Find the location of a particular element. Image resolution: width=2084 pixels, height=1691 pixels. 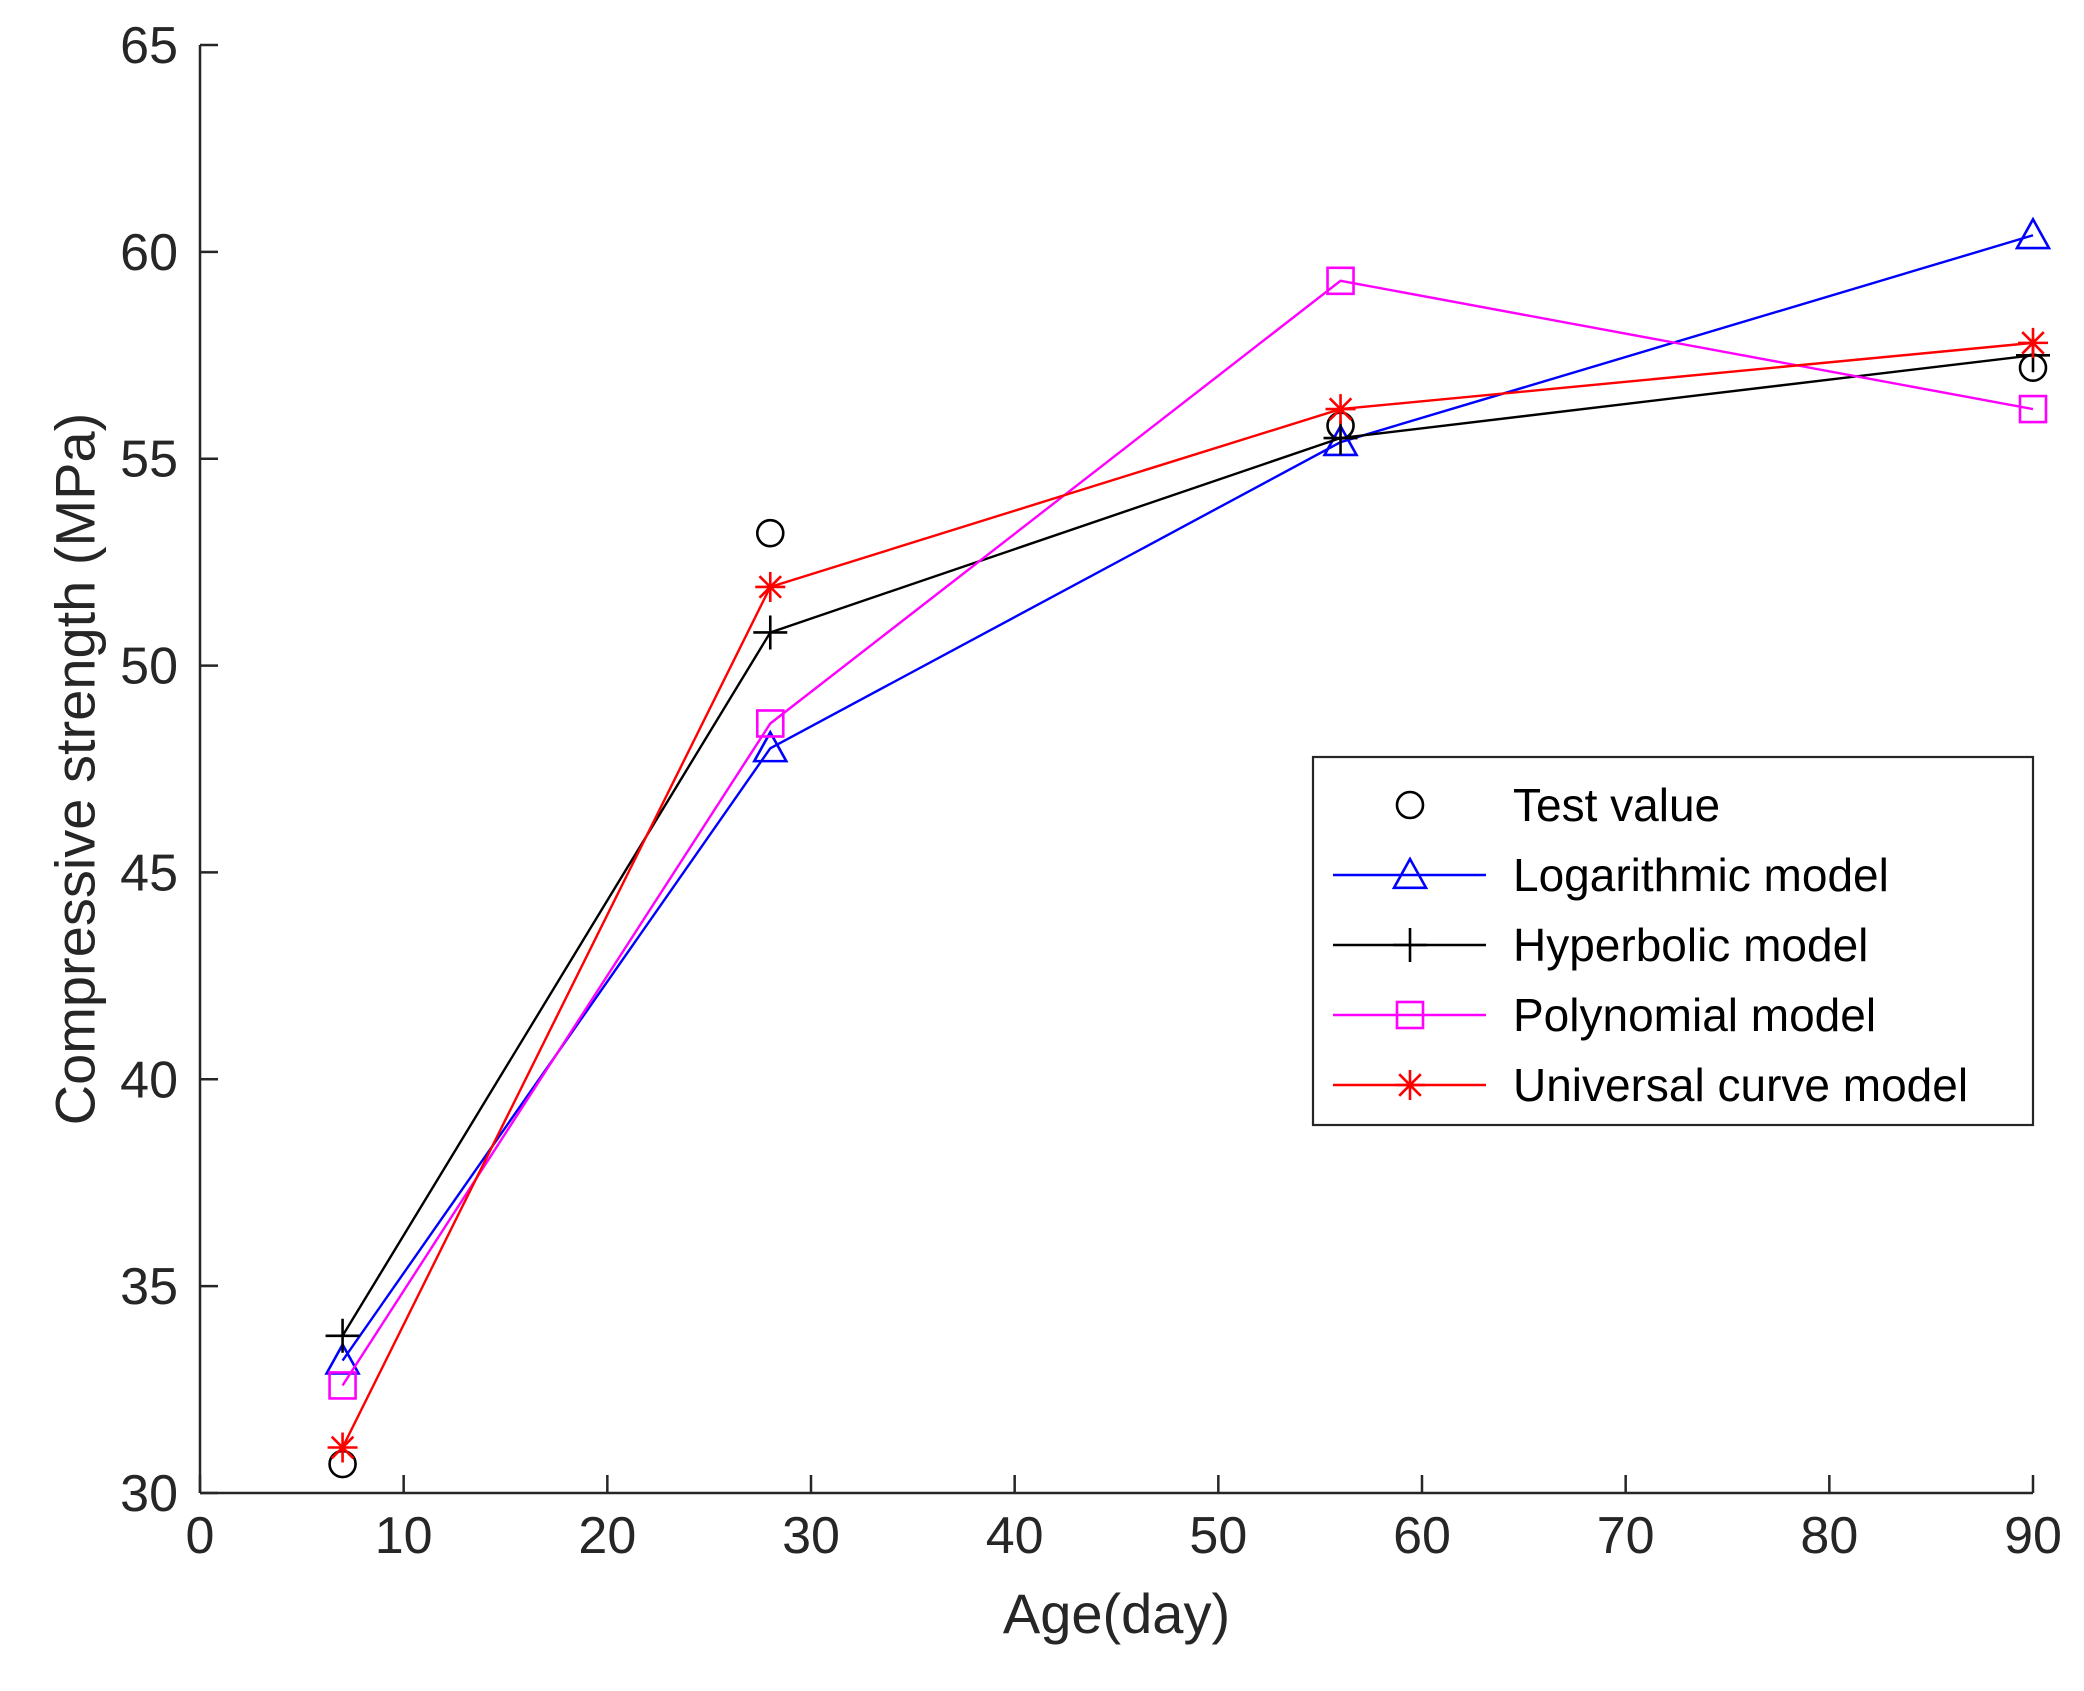

x-axis-title: Age(day) is located at coordinates (1116, 1613).